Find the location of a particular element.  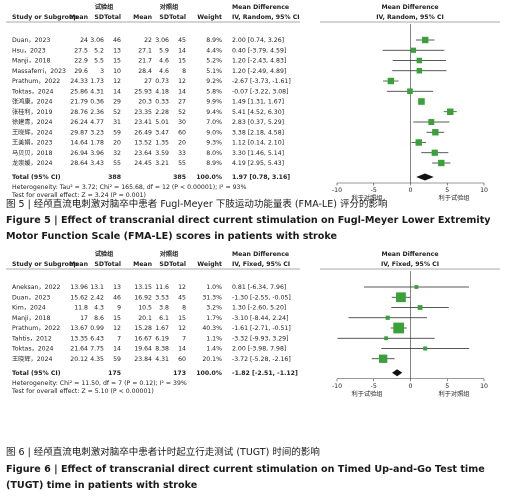

favours-left: 利于试验组 is located at coordinates (367, 394).